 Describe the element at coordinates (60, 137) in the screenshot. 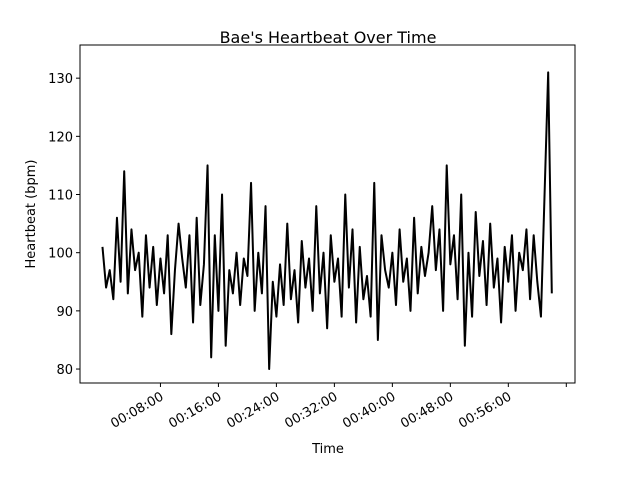

I see `y-tick-label: 120` at that location.